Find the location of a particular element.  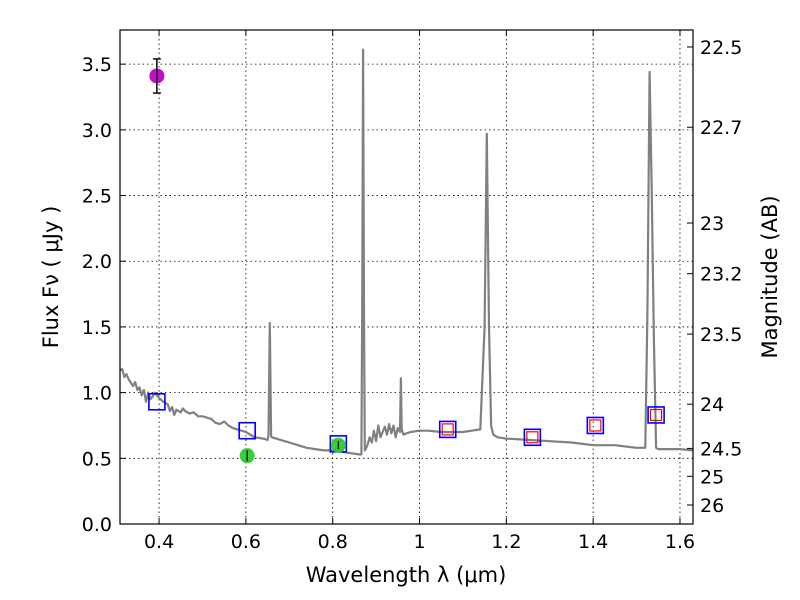

right-tick-label: 24.5 is located at coordinates (721, 449).